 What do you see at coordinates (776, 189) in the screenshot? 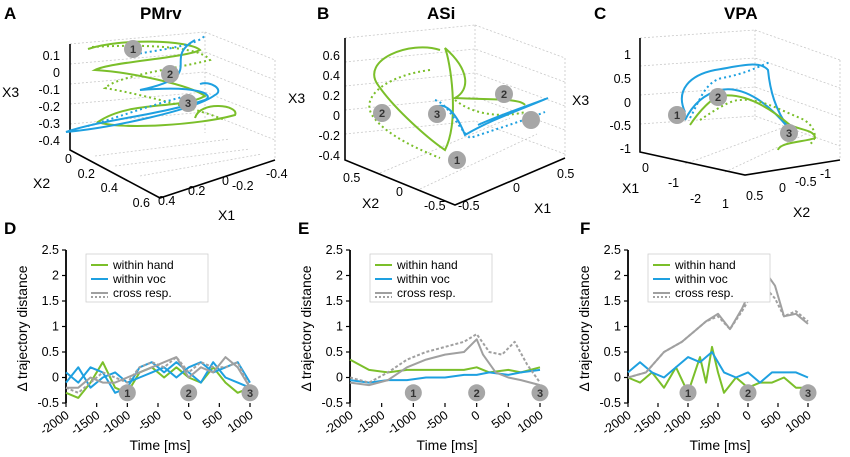
I see `b-ticks: 1 0.5 0 -0.5 -1` at bounding box center [776, 189].